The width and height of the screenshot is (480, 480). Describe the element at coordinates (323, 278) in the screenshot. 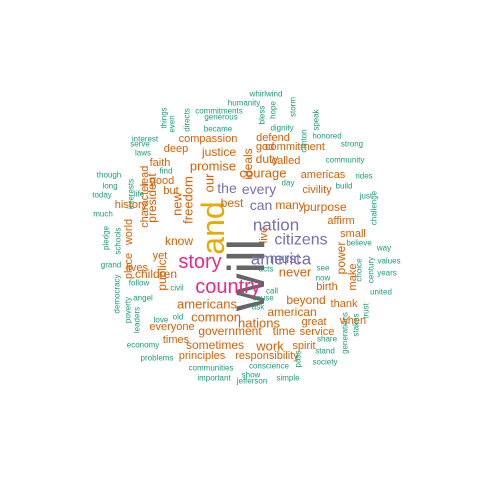

I see `word-now: now` at that location.